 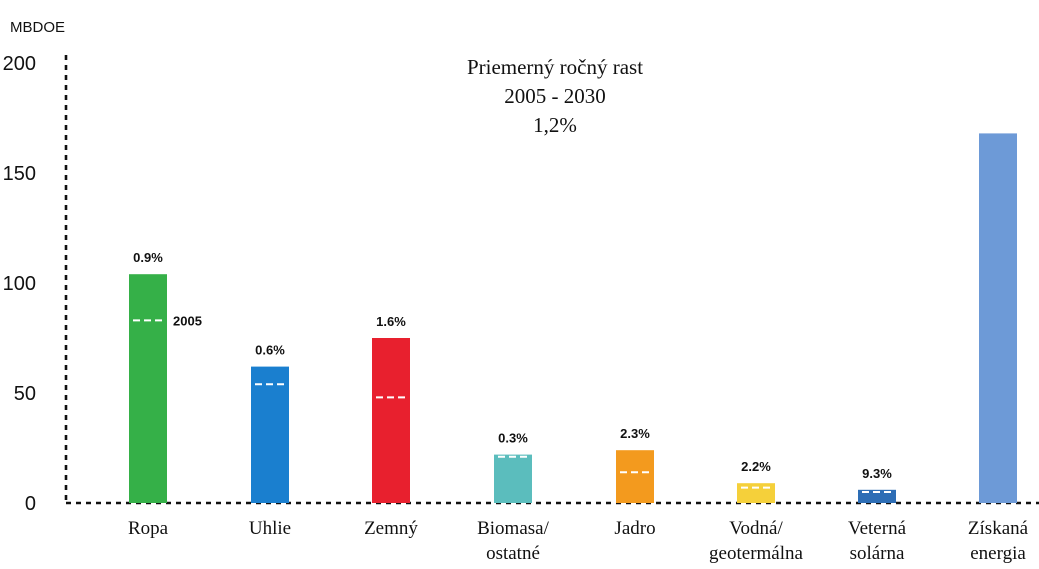 I want to click on x-category-label: Vodná/, so click(x=756, y=528).